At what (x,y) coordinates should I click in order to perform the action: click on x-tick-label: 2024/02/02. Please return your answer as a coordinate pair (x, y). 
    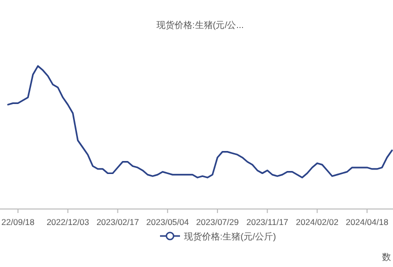
    Looking at the image, I should click on (317, 222).